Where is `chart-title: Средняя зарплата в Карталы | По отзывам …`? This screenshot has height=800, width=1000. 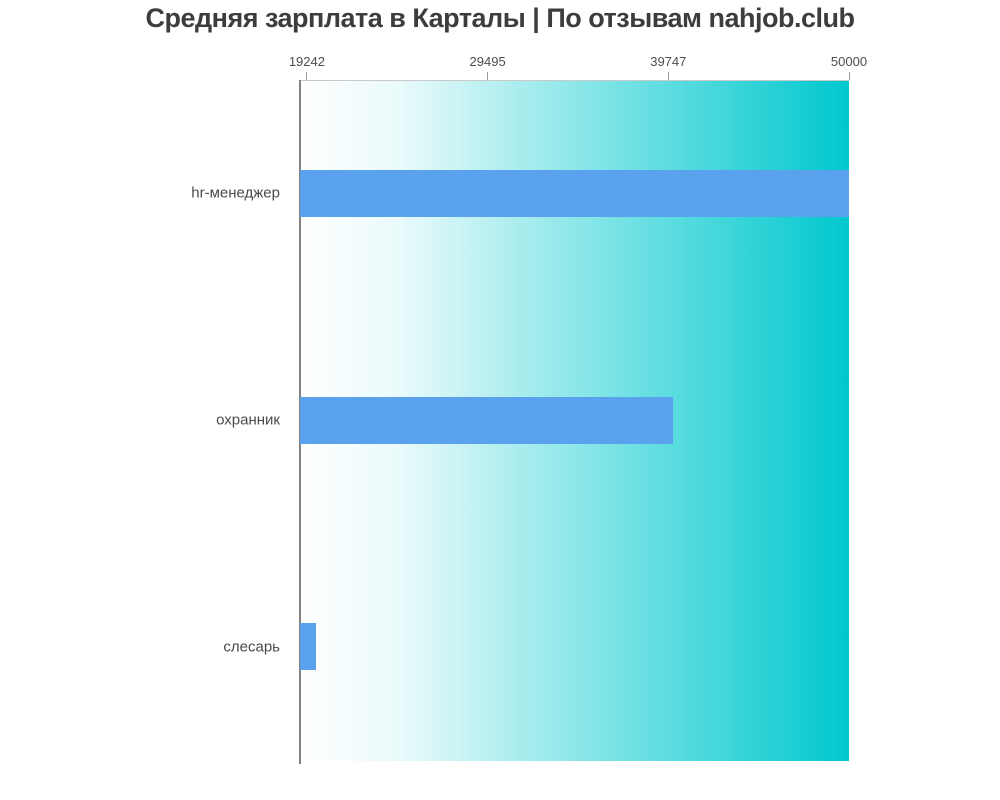 chart-title: Средняя зарплата в Карталы | По отзывам … is located at coordinates (500, 18).